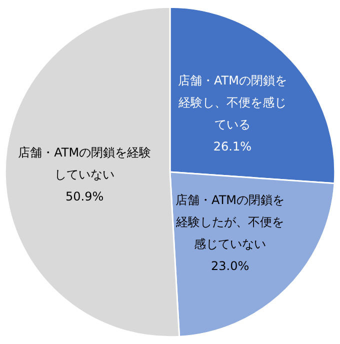 The image size is (340, 344). What do you see at coordinates (85, 163) in the screenshot?
I see `slice-label: 店舗・ATMの閉鎖を経験していない` at bounding box center [85, 163].